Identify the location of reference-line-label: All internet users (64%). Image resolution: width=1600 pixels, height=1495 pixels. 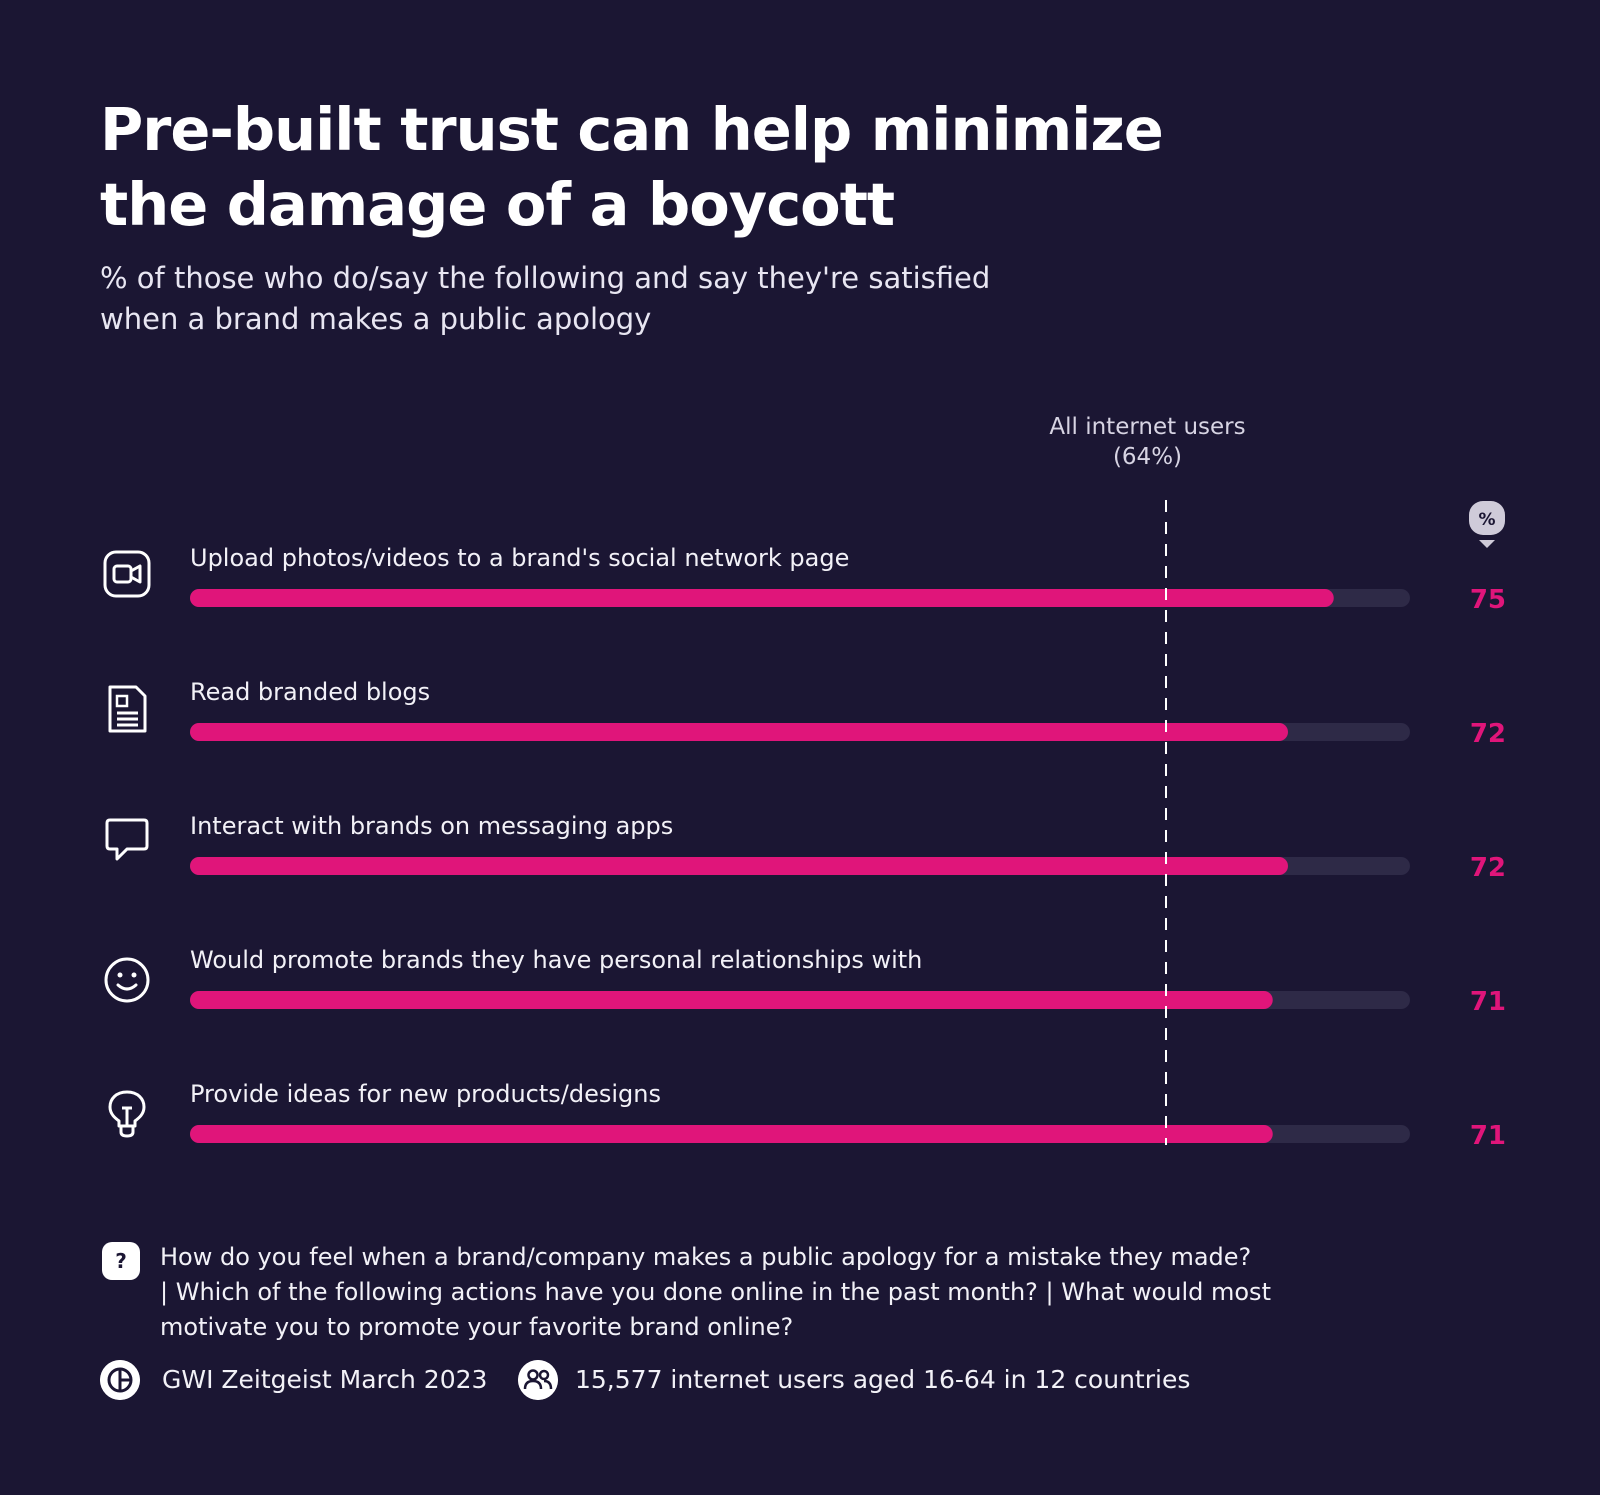
(1147, 442).